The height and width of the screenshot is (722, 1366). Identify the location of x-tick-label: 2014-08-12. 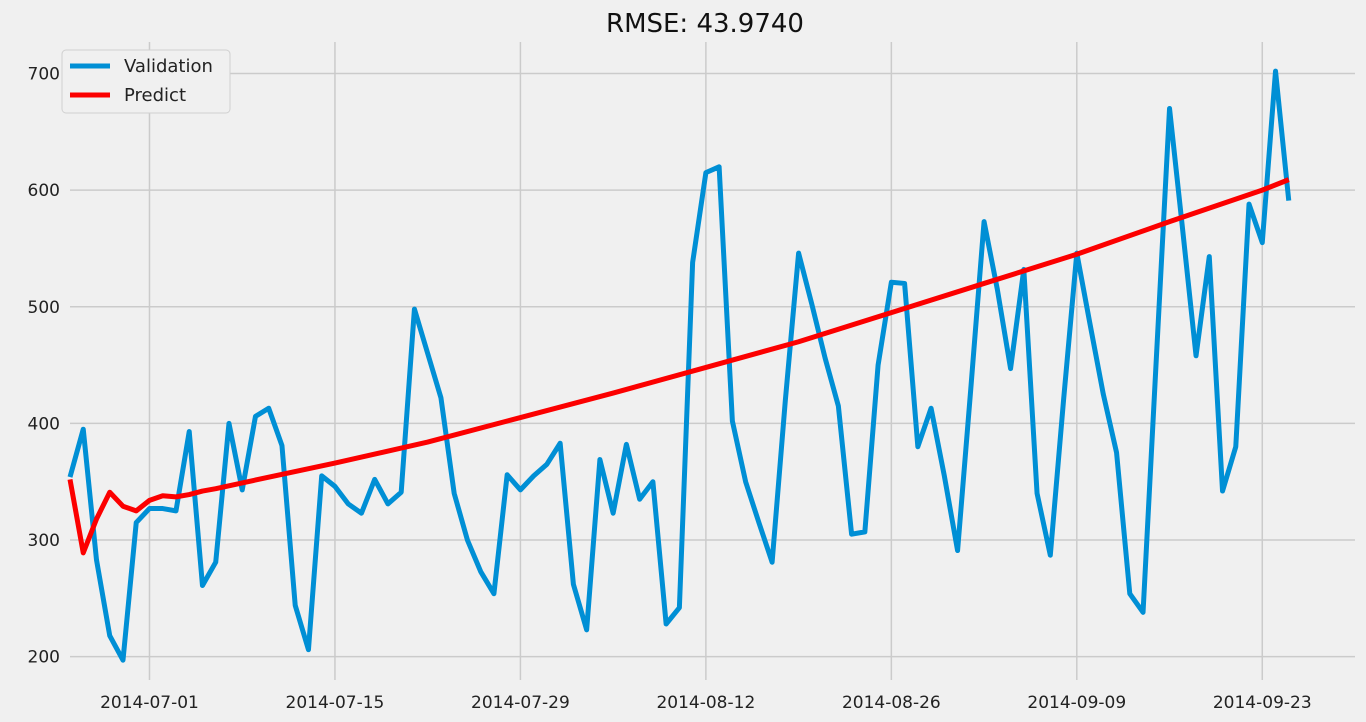
(705, 703).